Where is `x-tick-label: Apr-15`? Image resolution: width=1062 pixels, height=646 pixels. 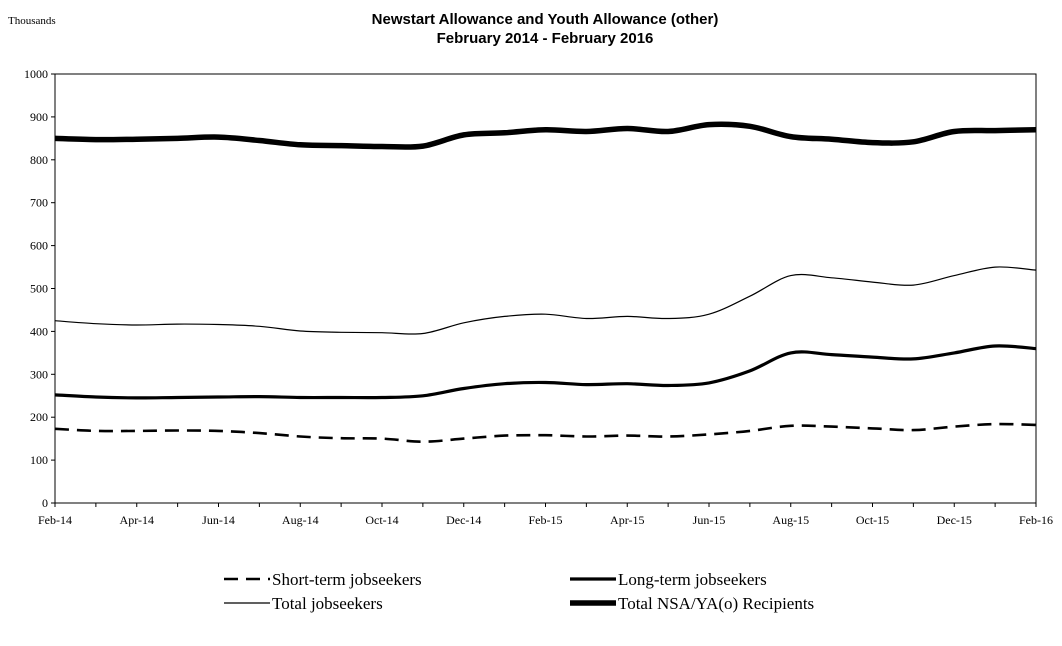
x-tick-label: Apr-15 is located at coordinates (627, 520).